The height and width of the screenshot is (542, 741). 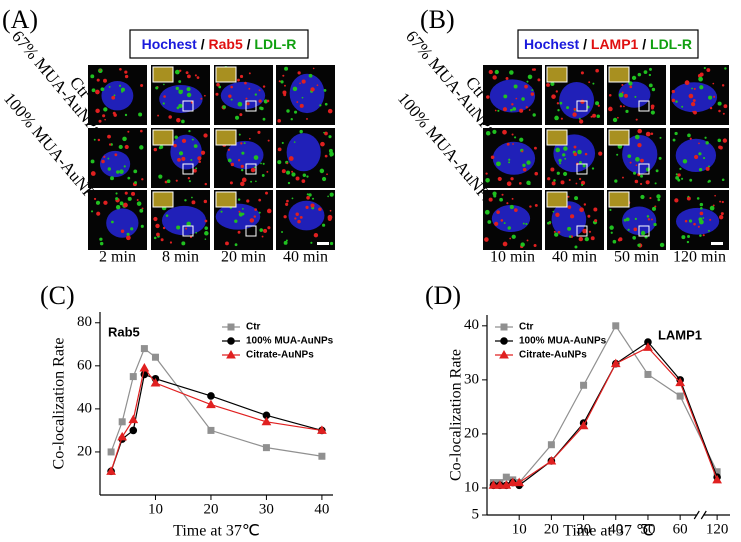 I want to click on stain-name: /, so click(x=205, y=44).